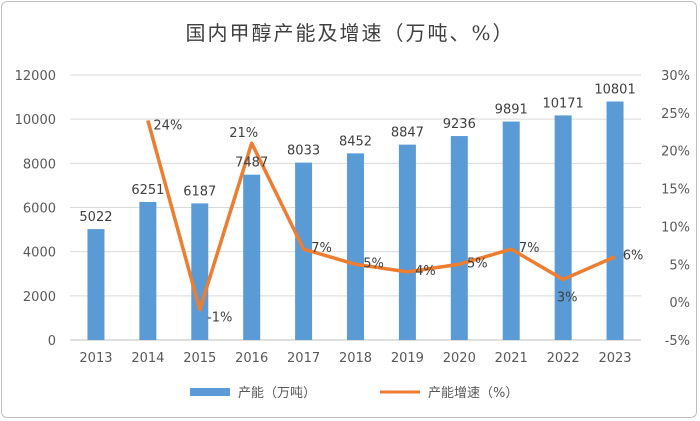  Describe the element at coordinates (679, 303) in the screenshot. I see `y-right-tick-label: 0%` at that location.